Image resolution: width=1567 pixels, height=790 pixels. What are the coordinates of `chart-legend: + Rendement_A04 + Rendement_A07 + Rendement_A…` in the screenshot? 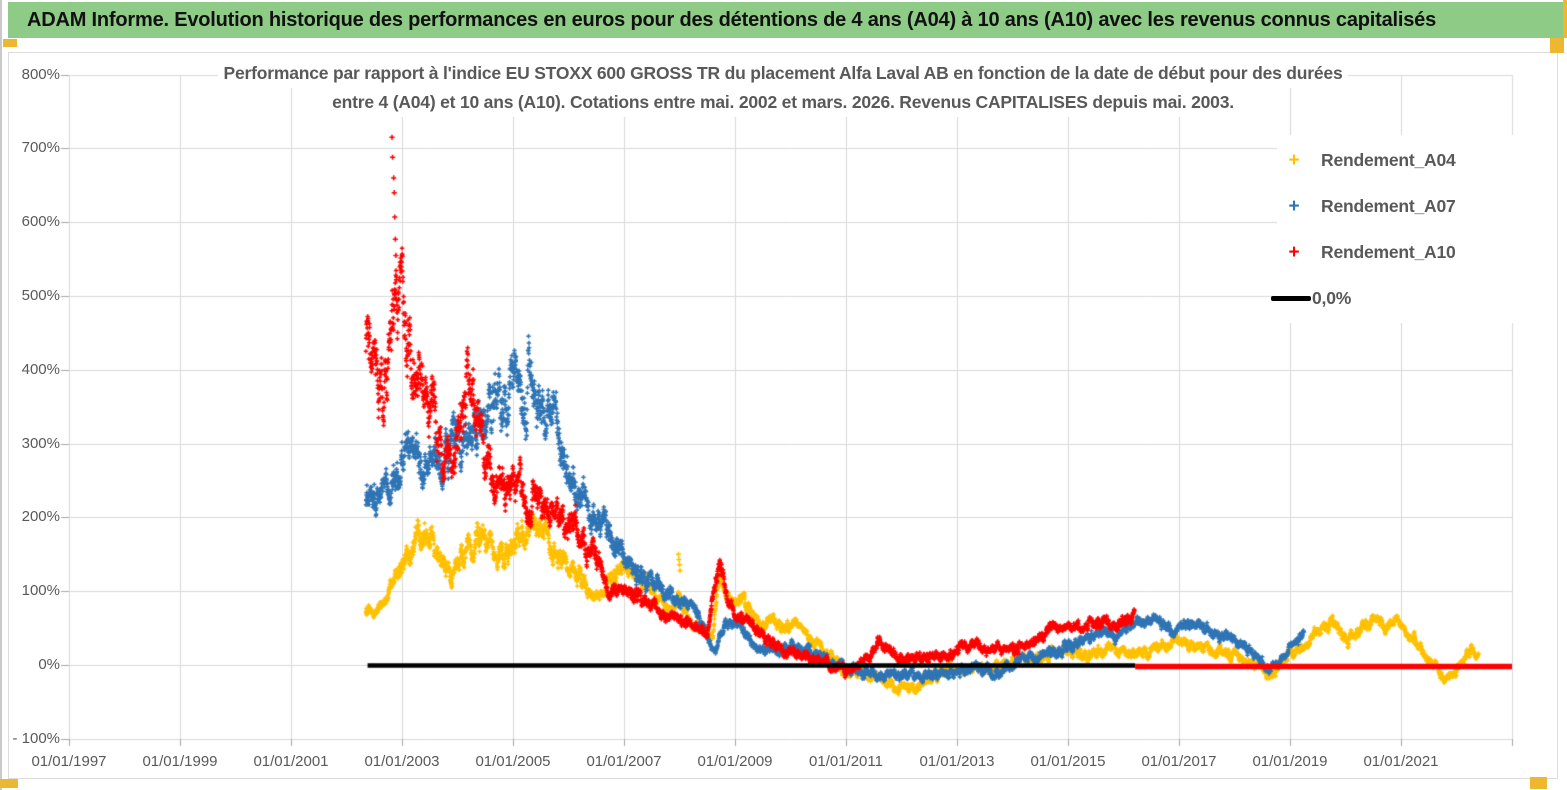 It's located at (1395, 229).